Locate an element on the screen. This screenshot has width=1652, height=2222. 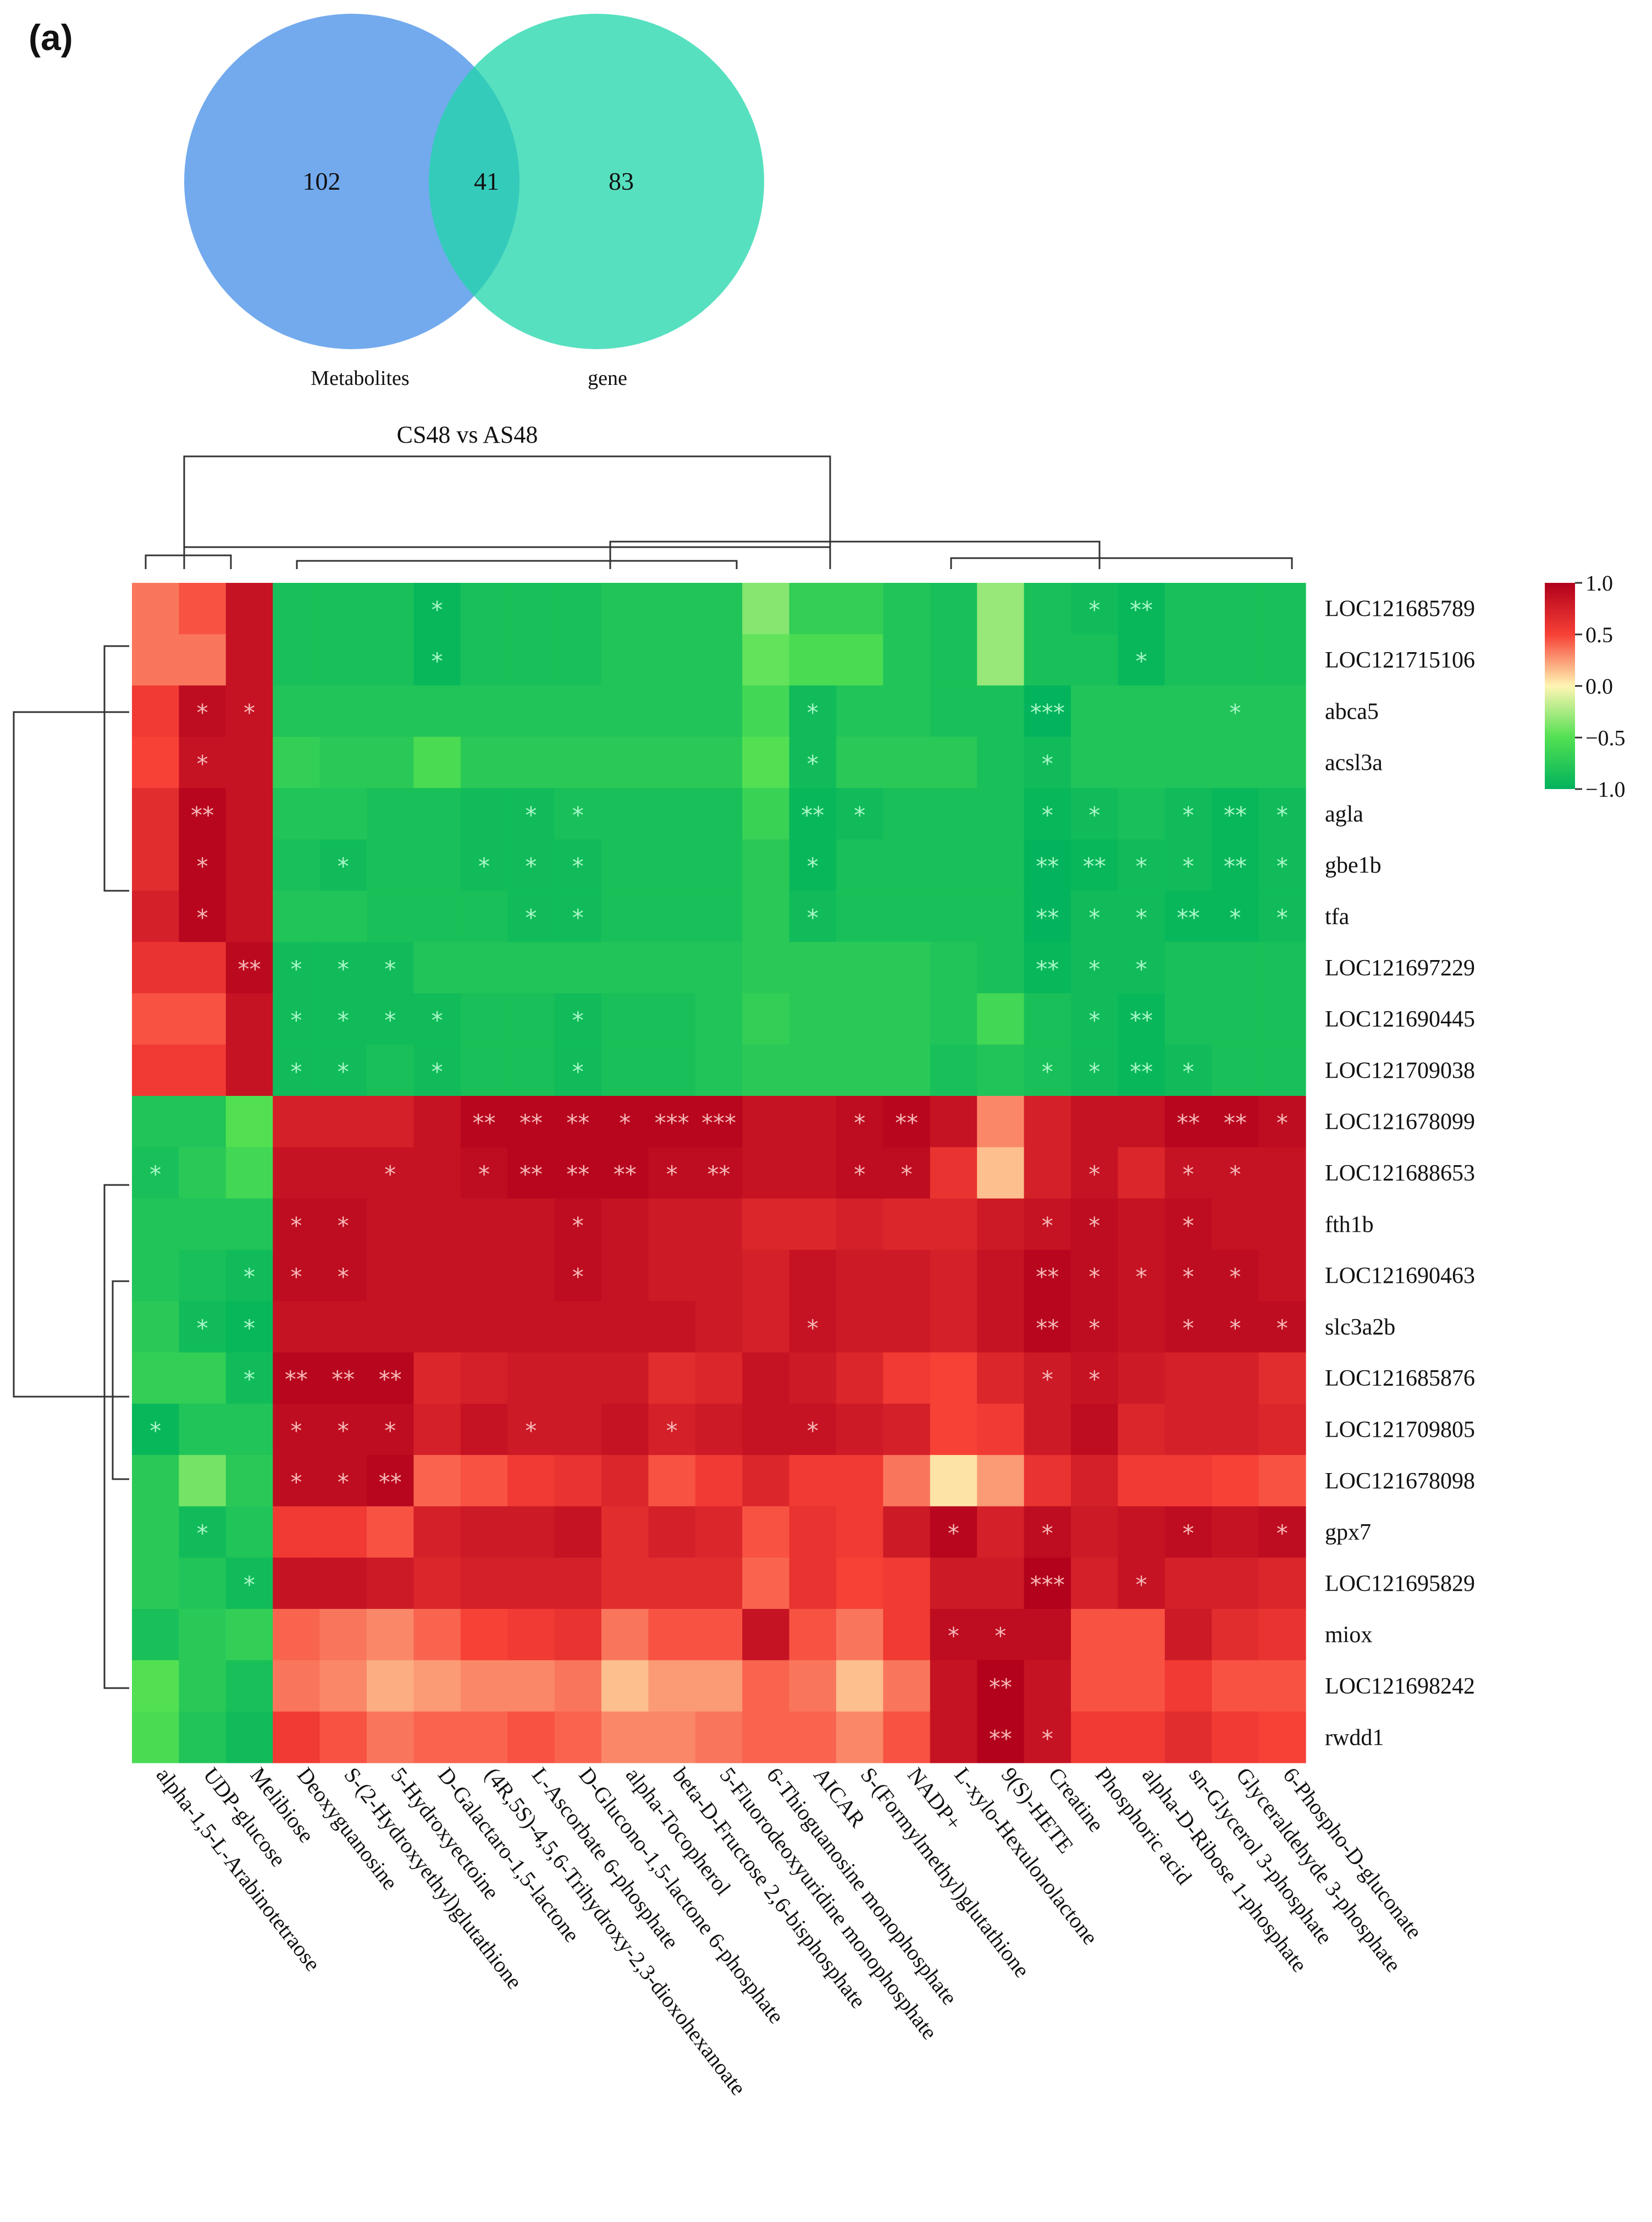
colorbar-tick-label: −1.0 is located at coordinates (1605, 789).